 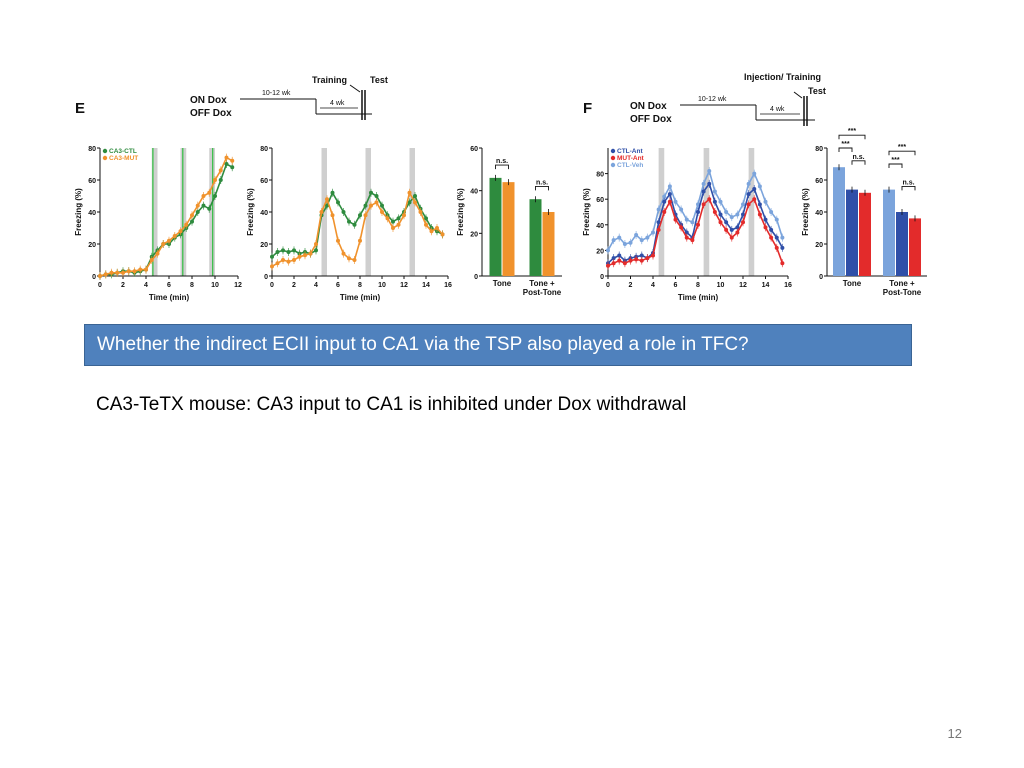 I want to click on x-axis-label: Time (min), so click(x=698, y=297).